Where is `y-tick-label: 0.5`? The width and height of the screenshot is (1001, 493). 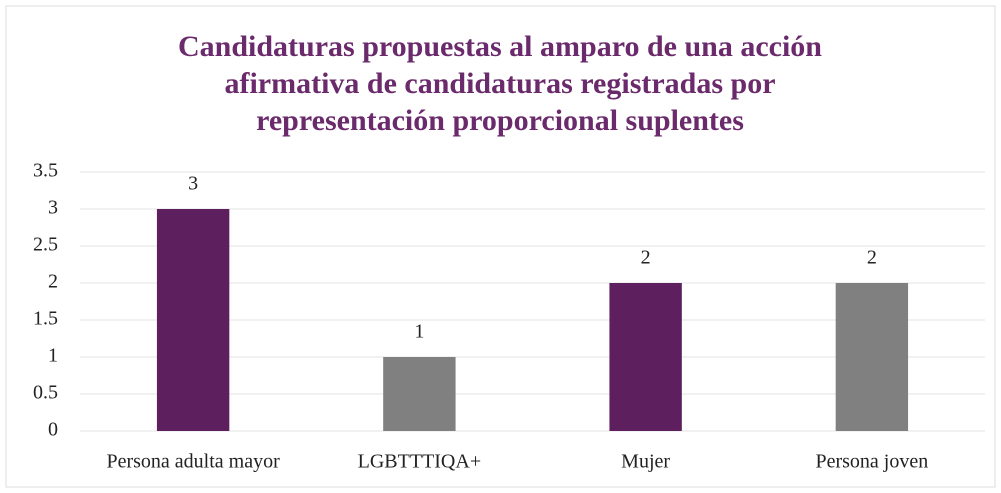 y-tick-label: 0.5 is located at coordinates (45, 393).